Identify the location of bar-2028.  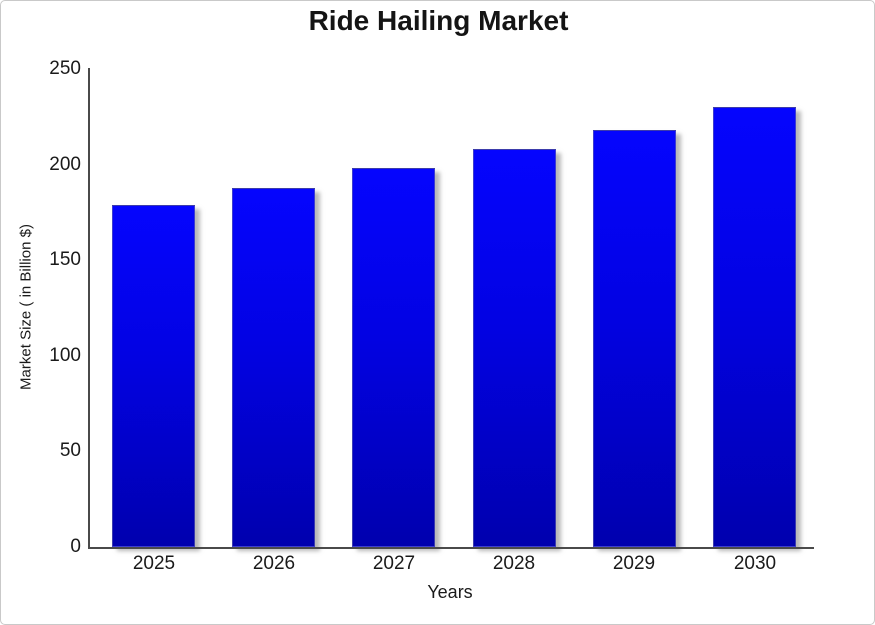
(514, 348).